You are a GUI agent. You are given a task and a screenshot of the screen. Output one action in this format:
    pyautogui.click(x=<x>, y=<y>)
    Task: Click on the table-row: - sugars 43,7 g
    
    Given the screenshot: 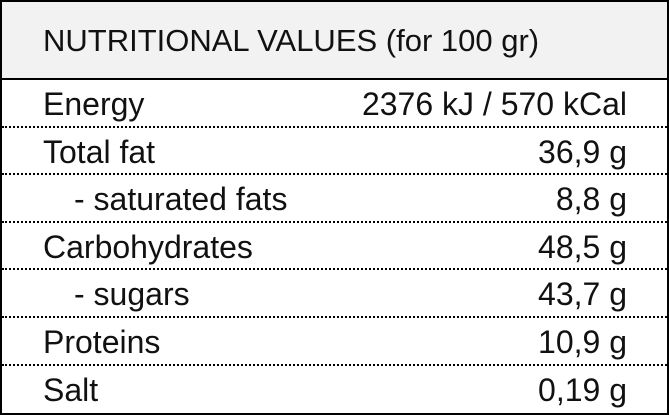 What is the action you would take?
    pyautogui.click(x=334, y=294)
    